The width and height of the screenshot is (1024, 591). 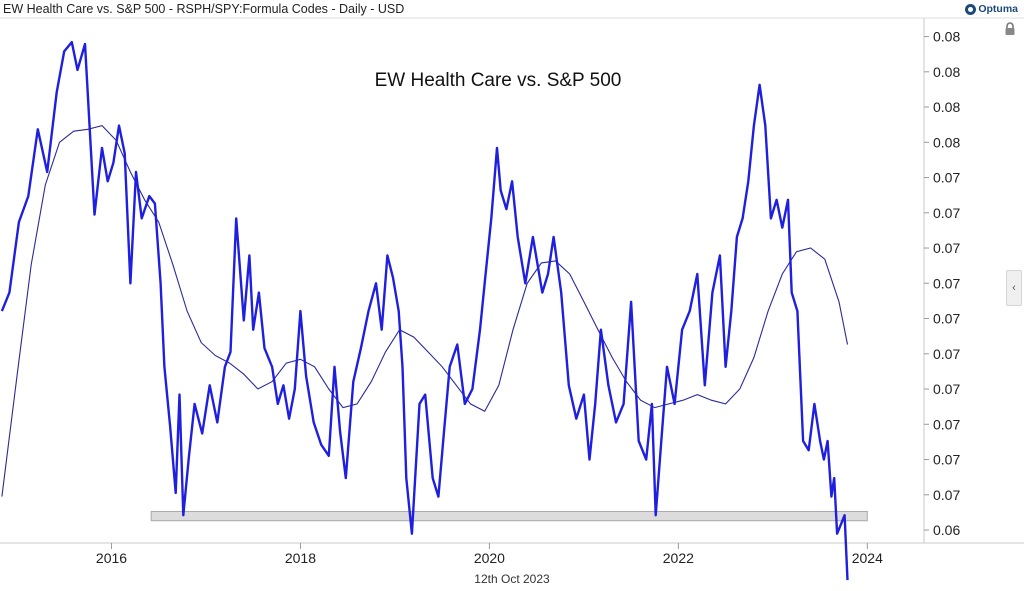 I want to click on chart-title: EW Health Care vs. S&P 500, so click(x=498, y=80).